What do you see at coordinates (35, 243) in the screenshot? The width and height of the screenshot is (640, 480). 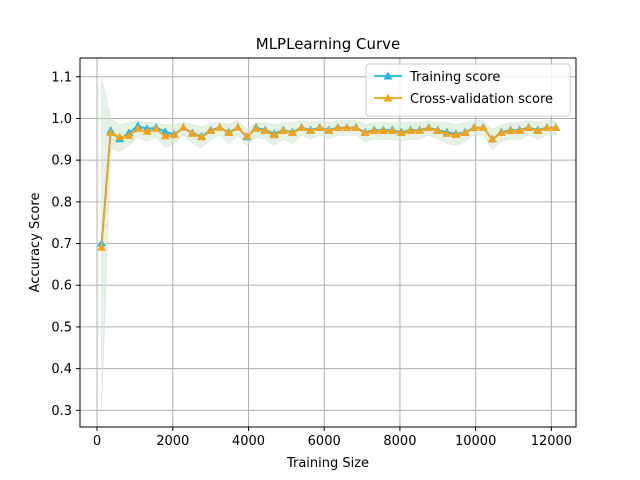 I see `y-axis-label: Accuracy Score` at bounding box center [35, 243].